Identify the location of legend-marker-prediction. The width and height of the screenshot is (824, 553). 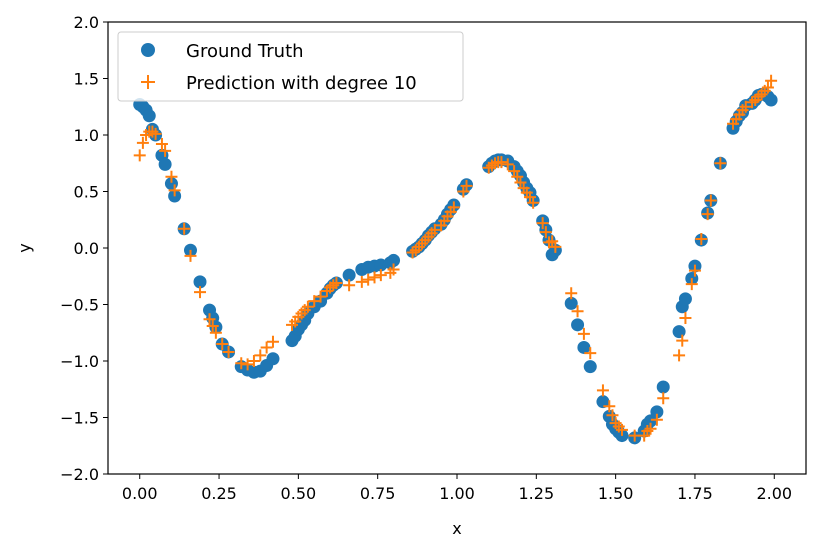
(148, 82).